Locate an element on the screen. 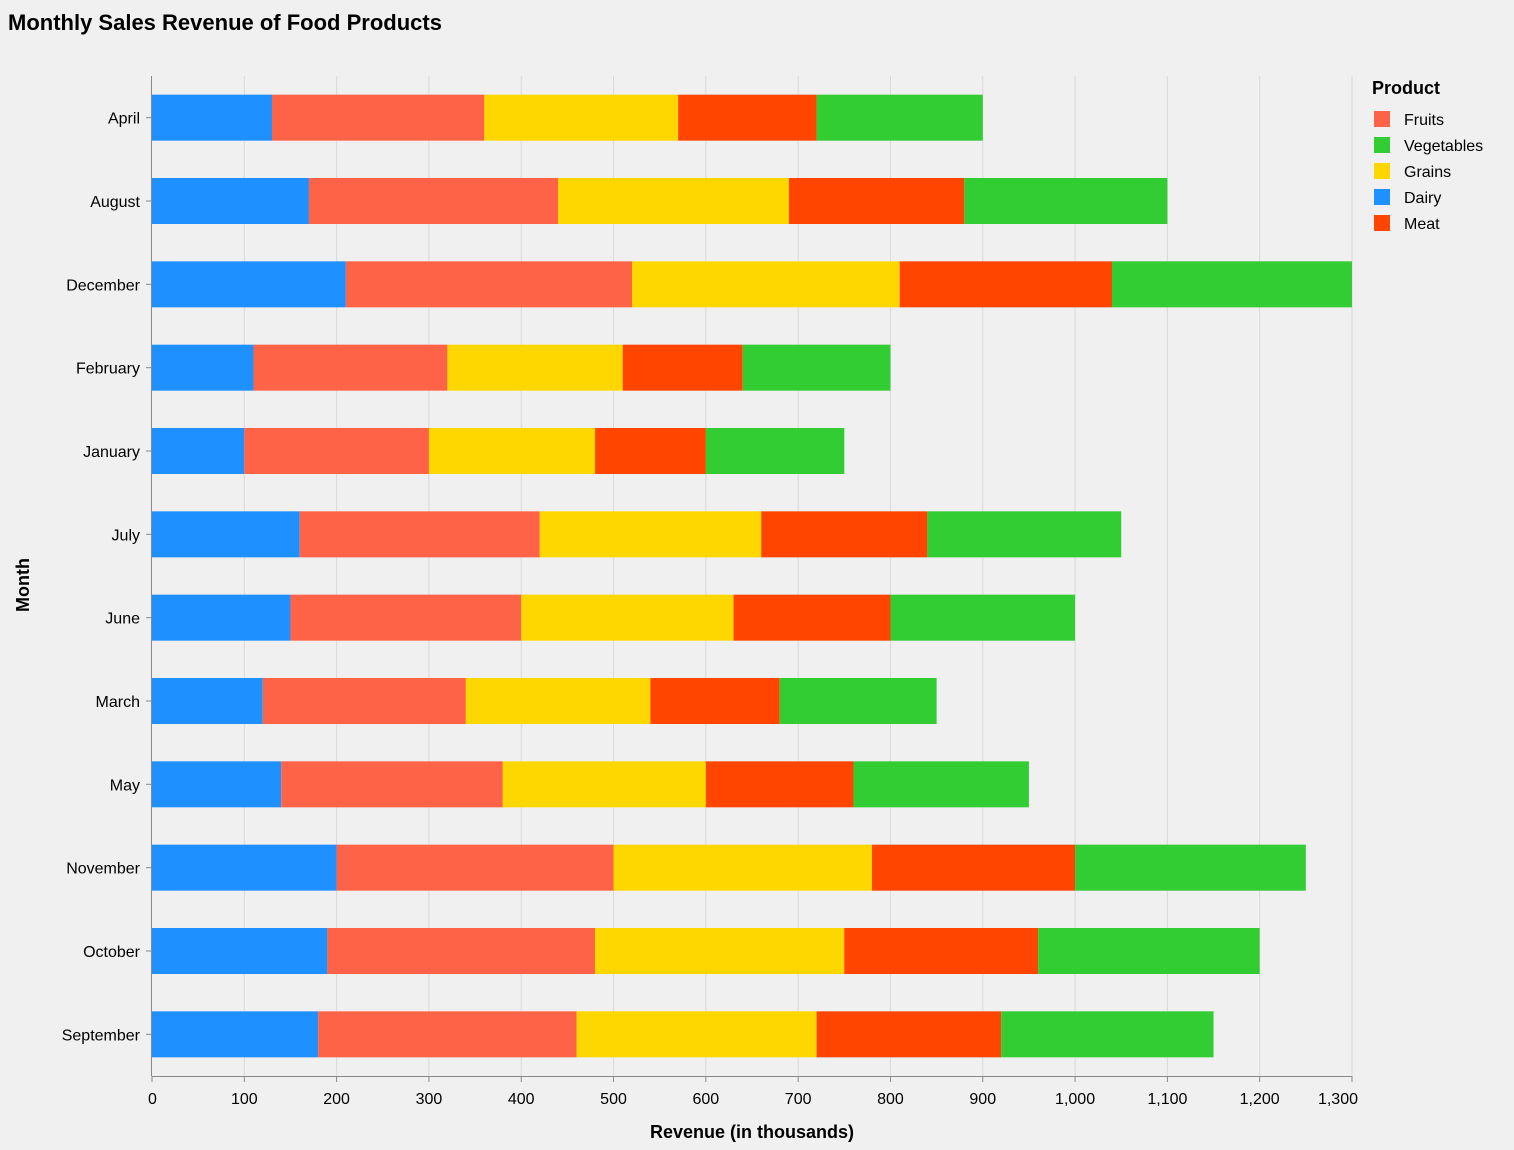 The height and width of the screenshot is (1150, 1514). legend-swatch-dairy is located at coordinates (1382, 197).